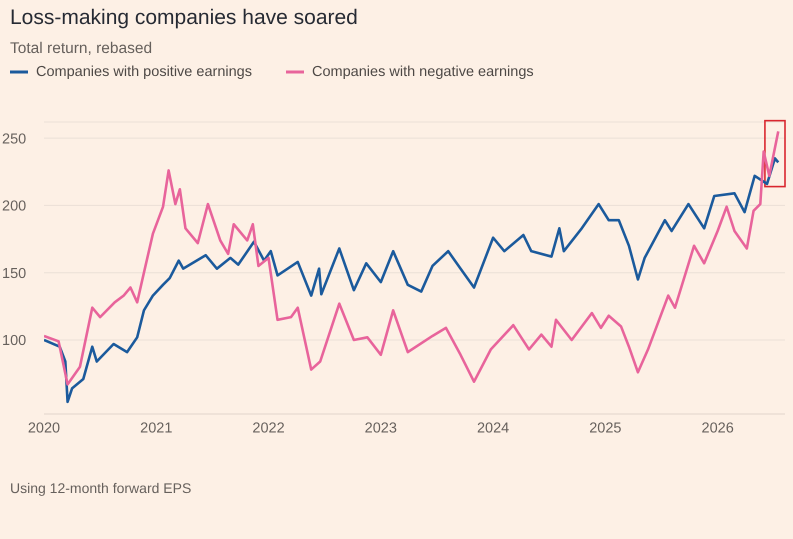  I want to click on y-tick-label: 100, so click(14, 341).